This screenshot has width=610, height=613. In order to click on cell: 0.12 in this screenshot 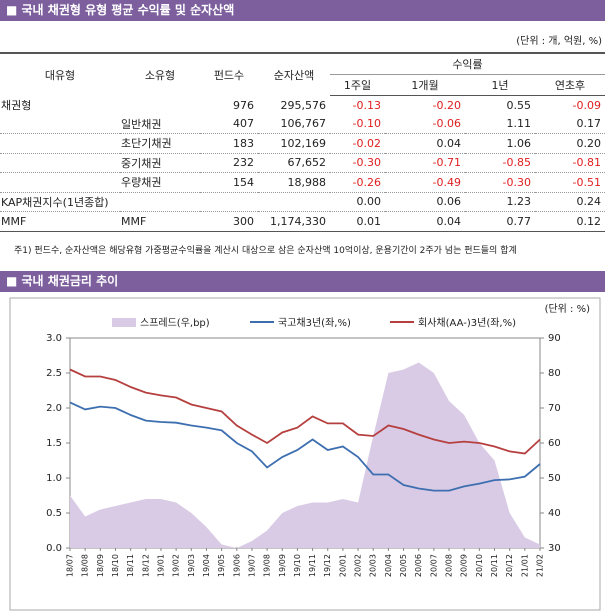, I will do `click(570, 221)`.